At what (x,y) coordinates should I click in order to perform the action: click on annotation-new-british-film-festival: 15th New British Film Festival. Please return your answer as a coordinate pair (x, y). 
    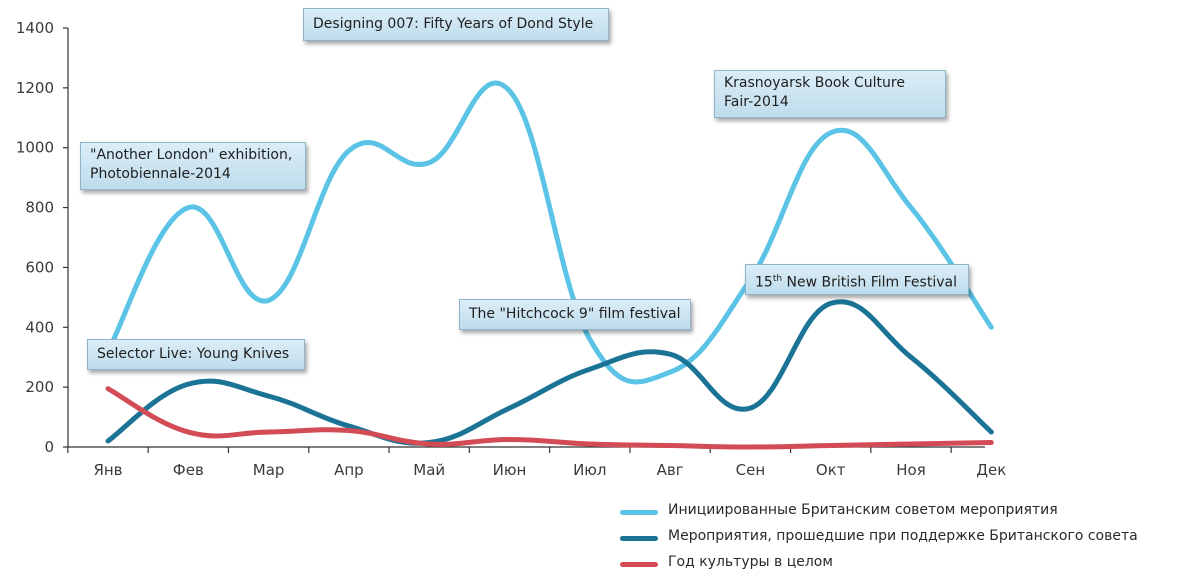
    Looking at the image, I should click on (857, 279).